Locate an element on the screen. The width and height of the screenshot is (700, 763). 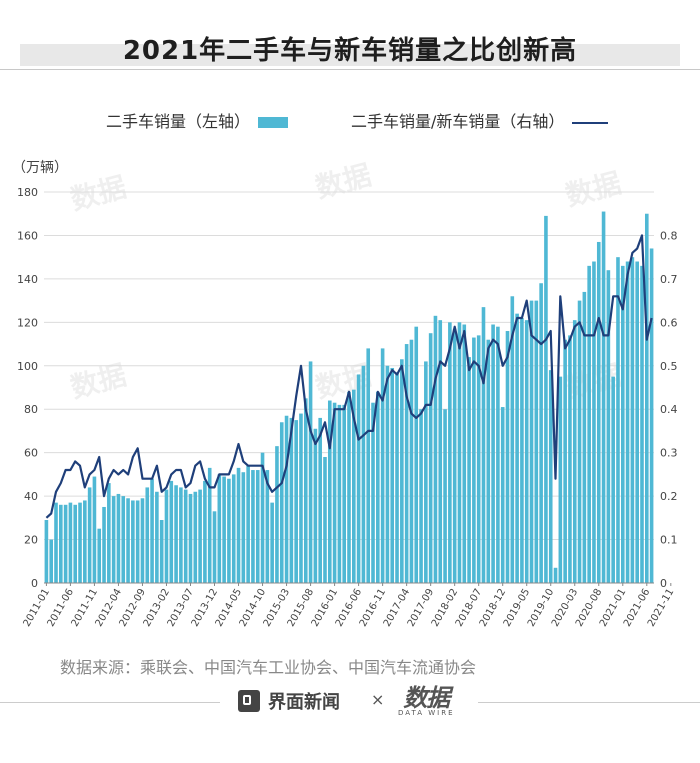
datawire-logo-sub: DATA WIRE is located at coordinates (426, 713).